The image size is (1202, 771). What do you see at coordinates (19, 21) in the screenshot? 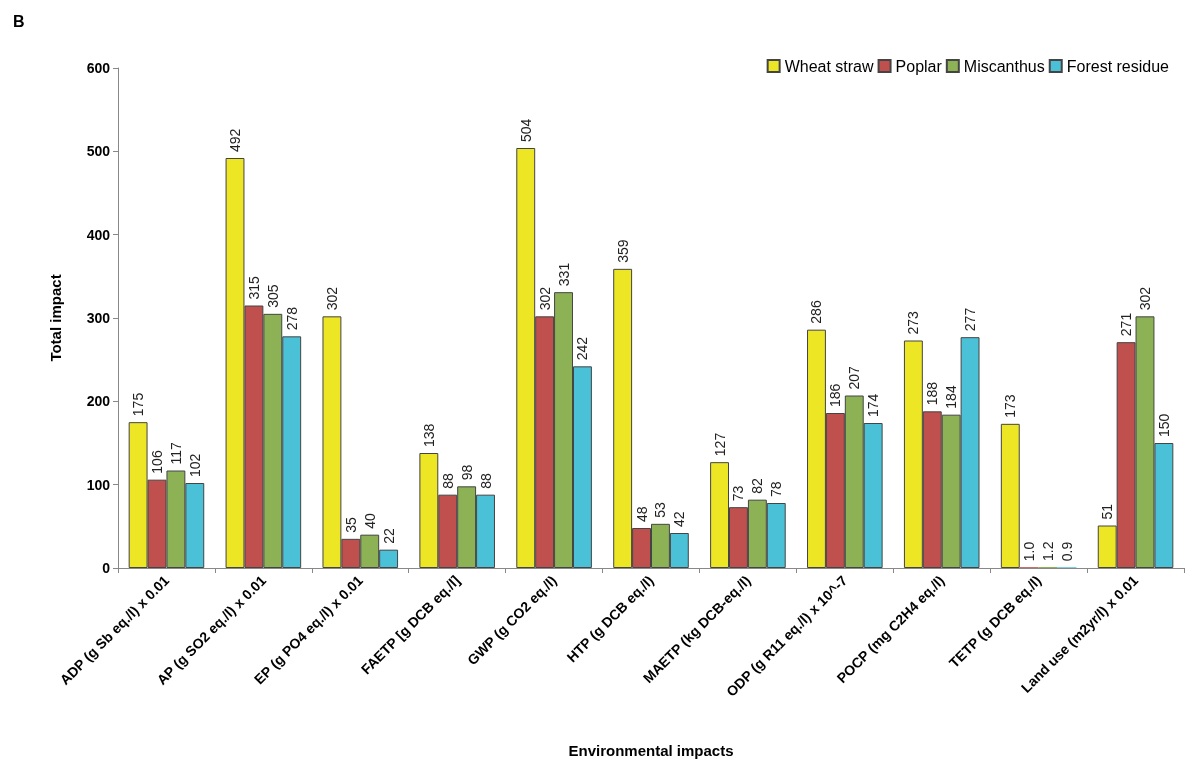
I see `chart-title: B` at bounding box center [19, 21].